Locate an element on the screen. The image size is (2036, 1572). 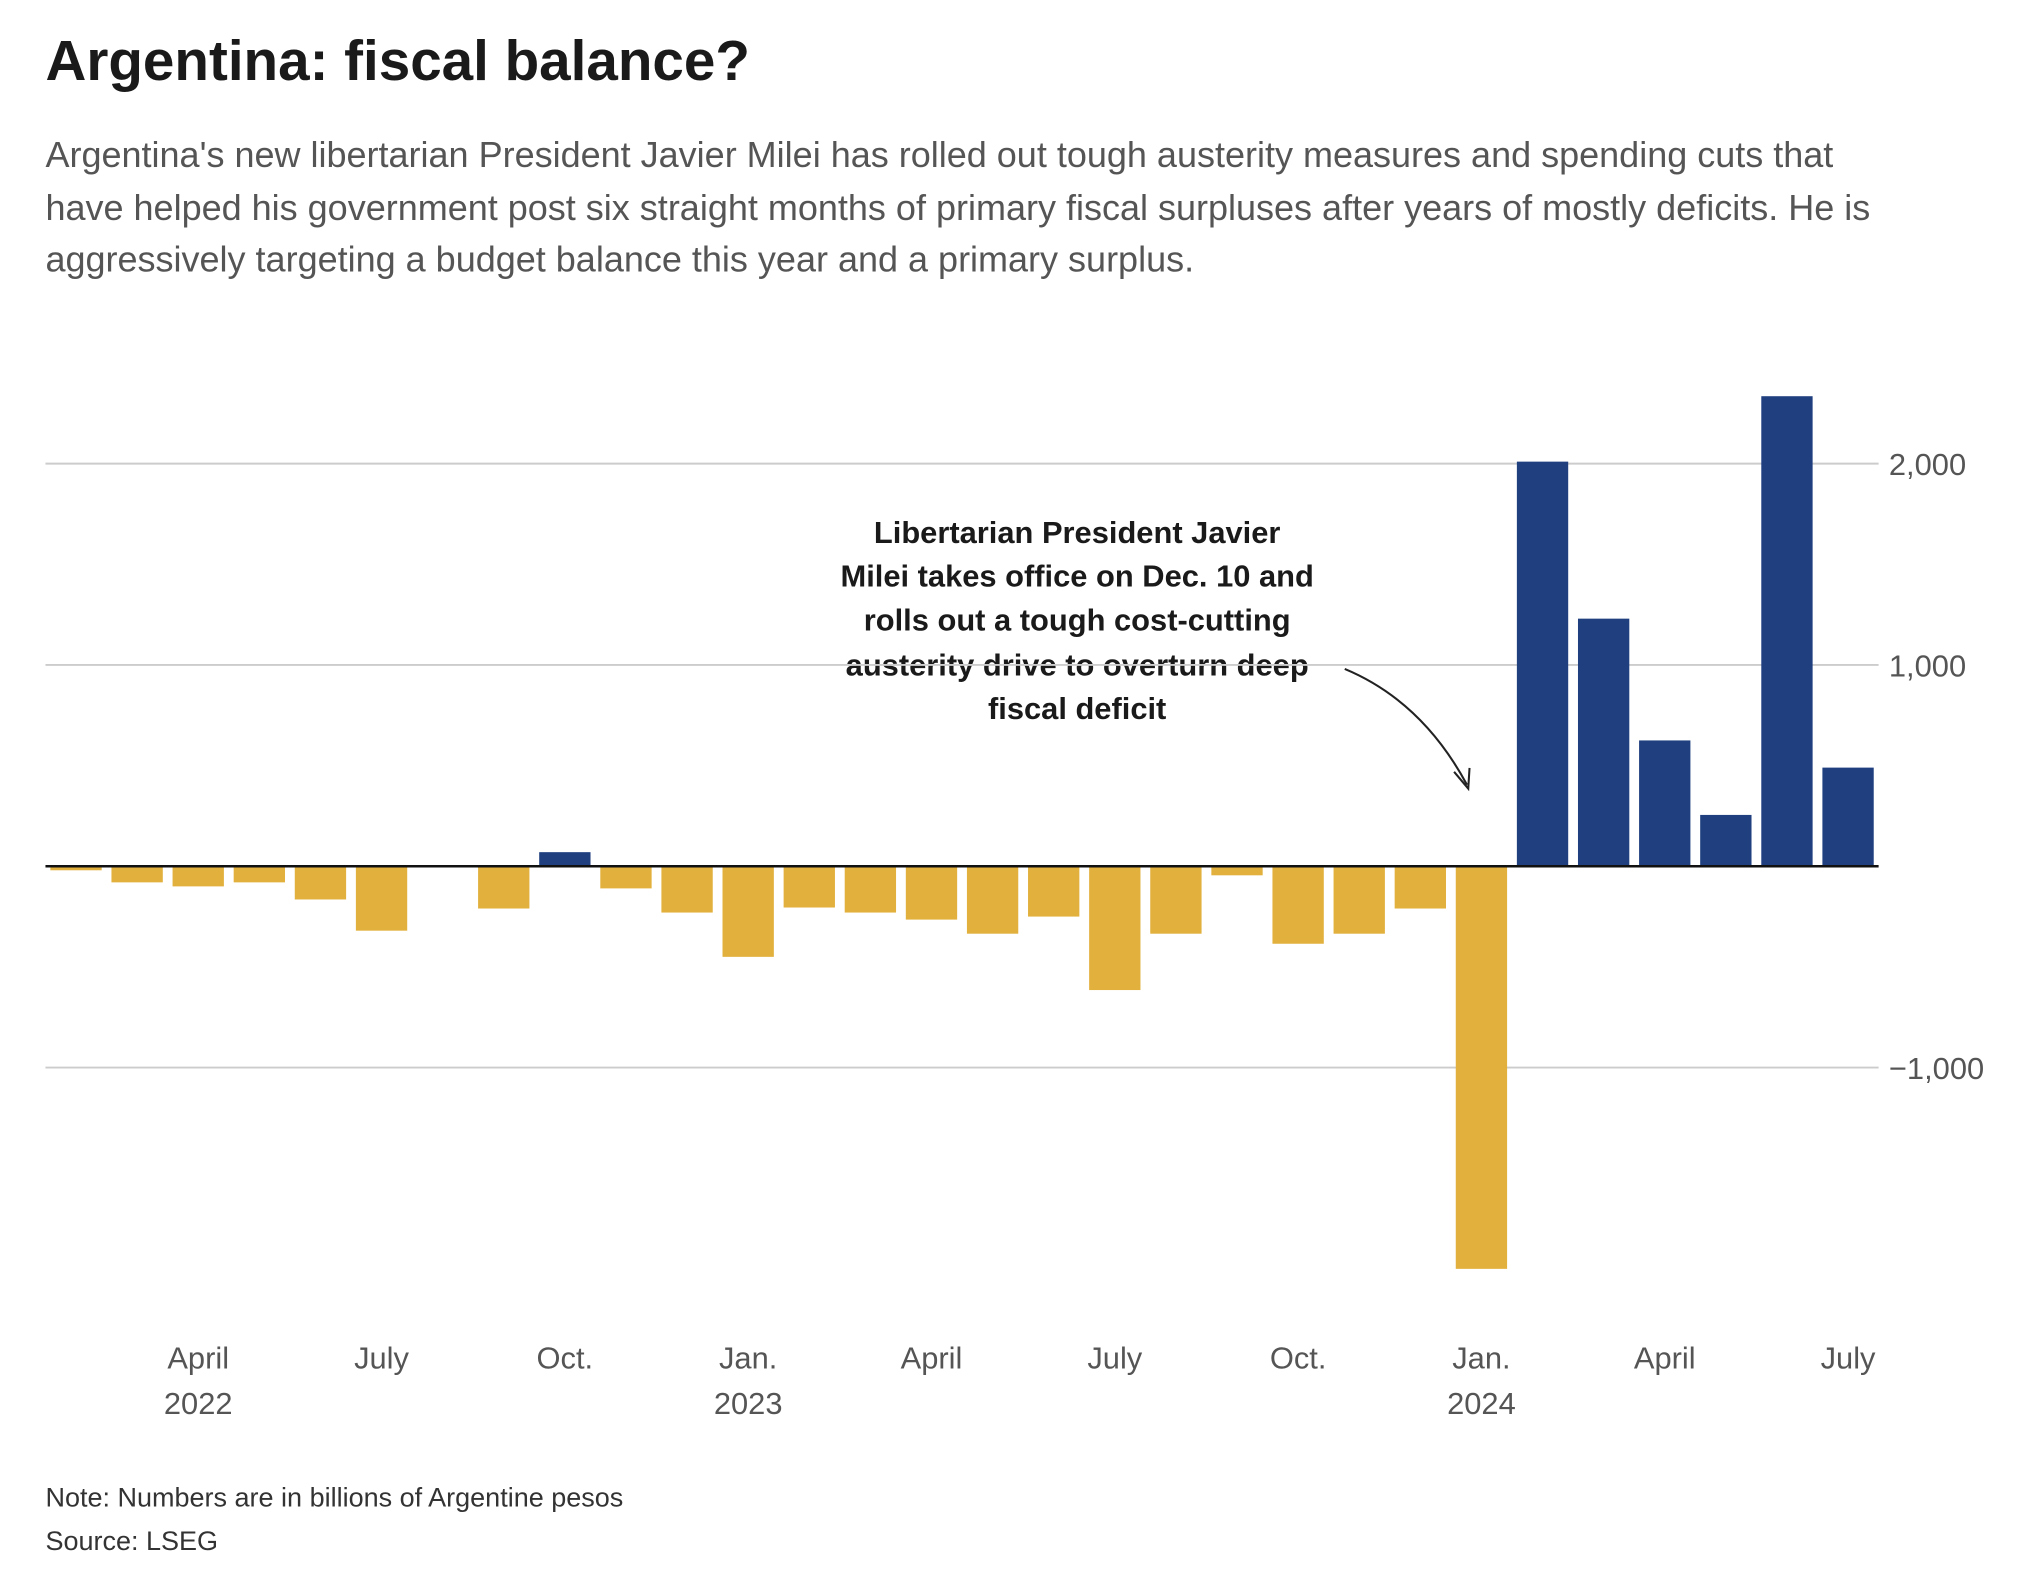
chart-title: Argentina: fiscal balance? is located at coordinates (397, 60).